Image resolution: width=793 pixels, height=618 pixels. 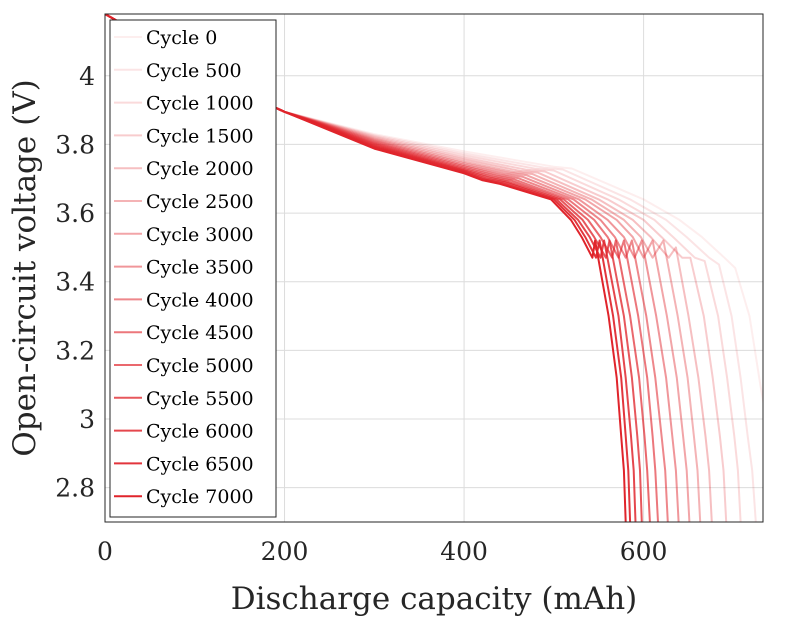 I want to click on y-tick-label: 4, so click(x=87, y=76).